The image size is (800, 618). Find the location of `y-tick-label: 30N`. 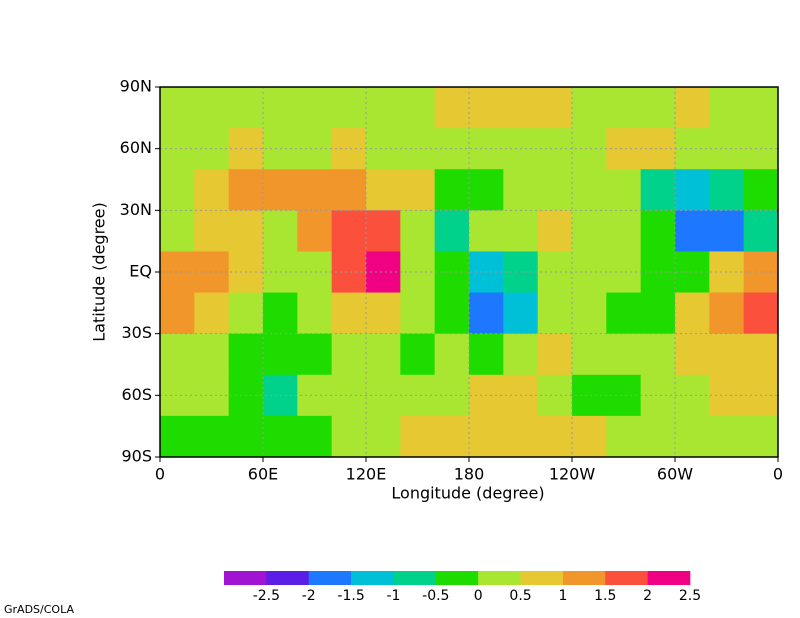

y-tick-label: 30N is located at coordinates (136, 209).